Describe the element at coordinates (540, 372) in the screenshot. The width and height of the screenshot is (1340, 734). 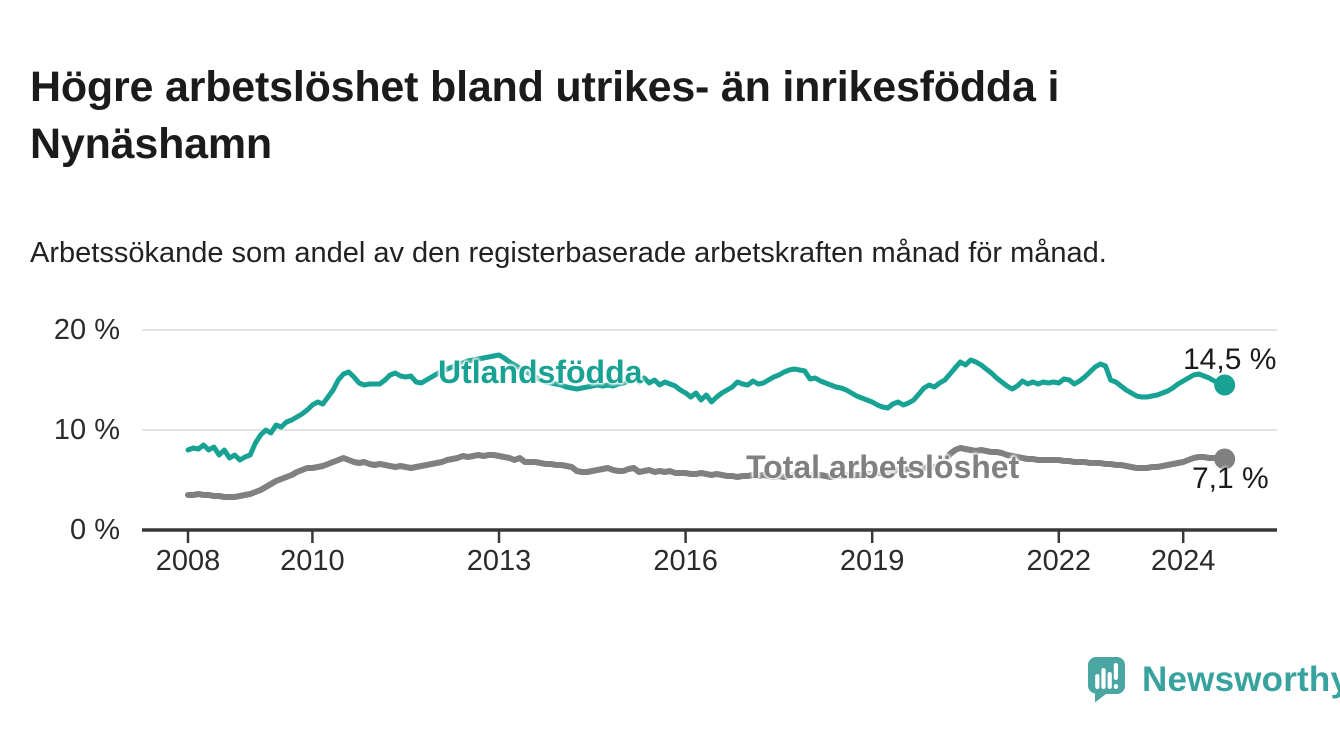
I see `series-label-utlandsfodda: Utlandsfödda` at that location.